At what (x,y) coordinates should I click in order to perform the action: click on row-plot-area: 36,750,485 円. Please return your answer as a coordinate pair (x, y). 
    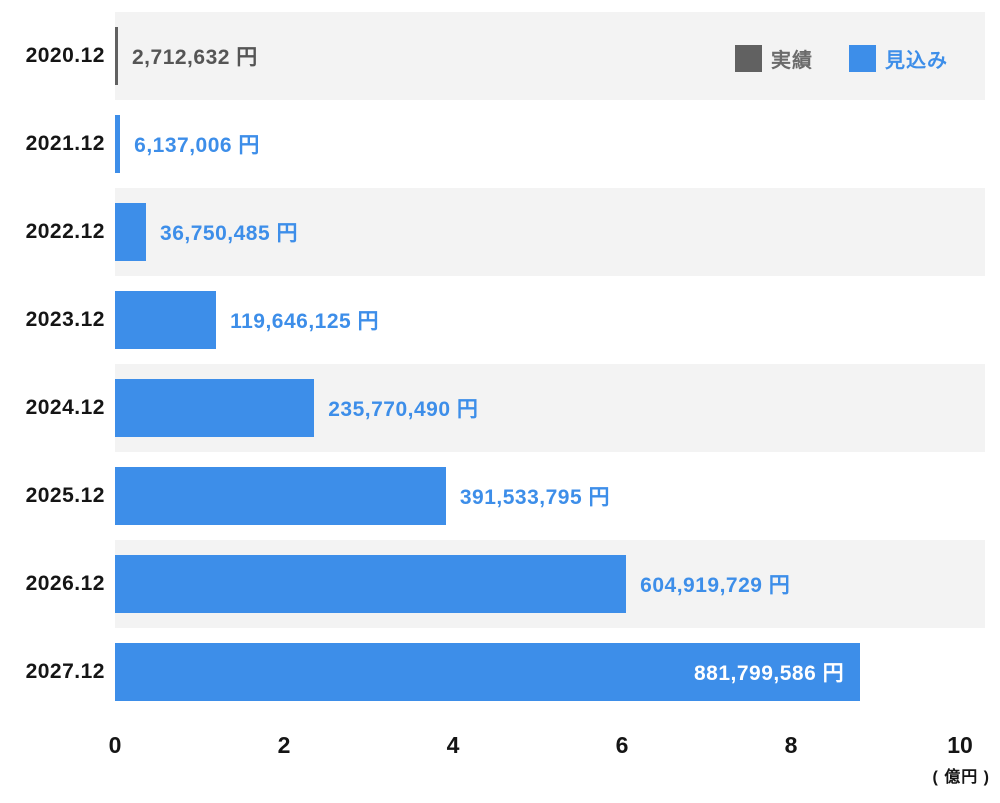
    Looking at the image, I should click on (550, 232).